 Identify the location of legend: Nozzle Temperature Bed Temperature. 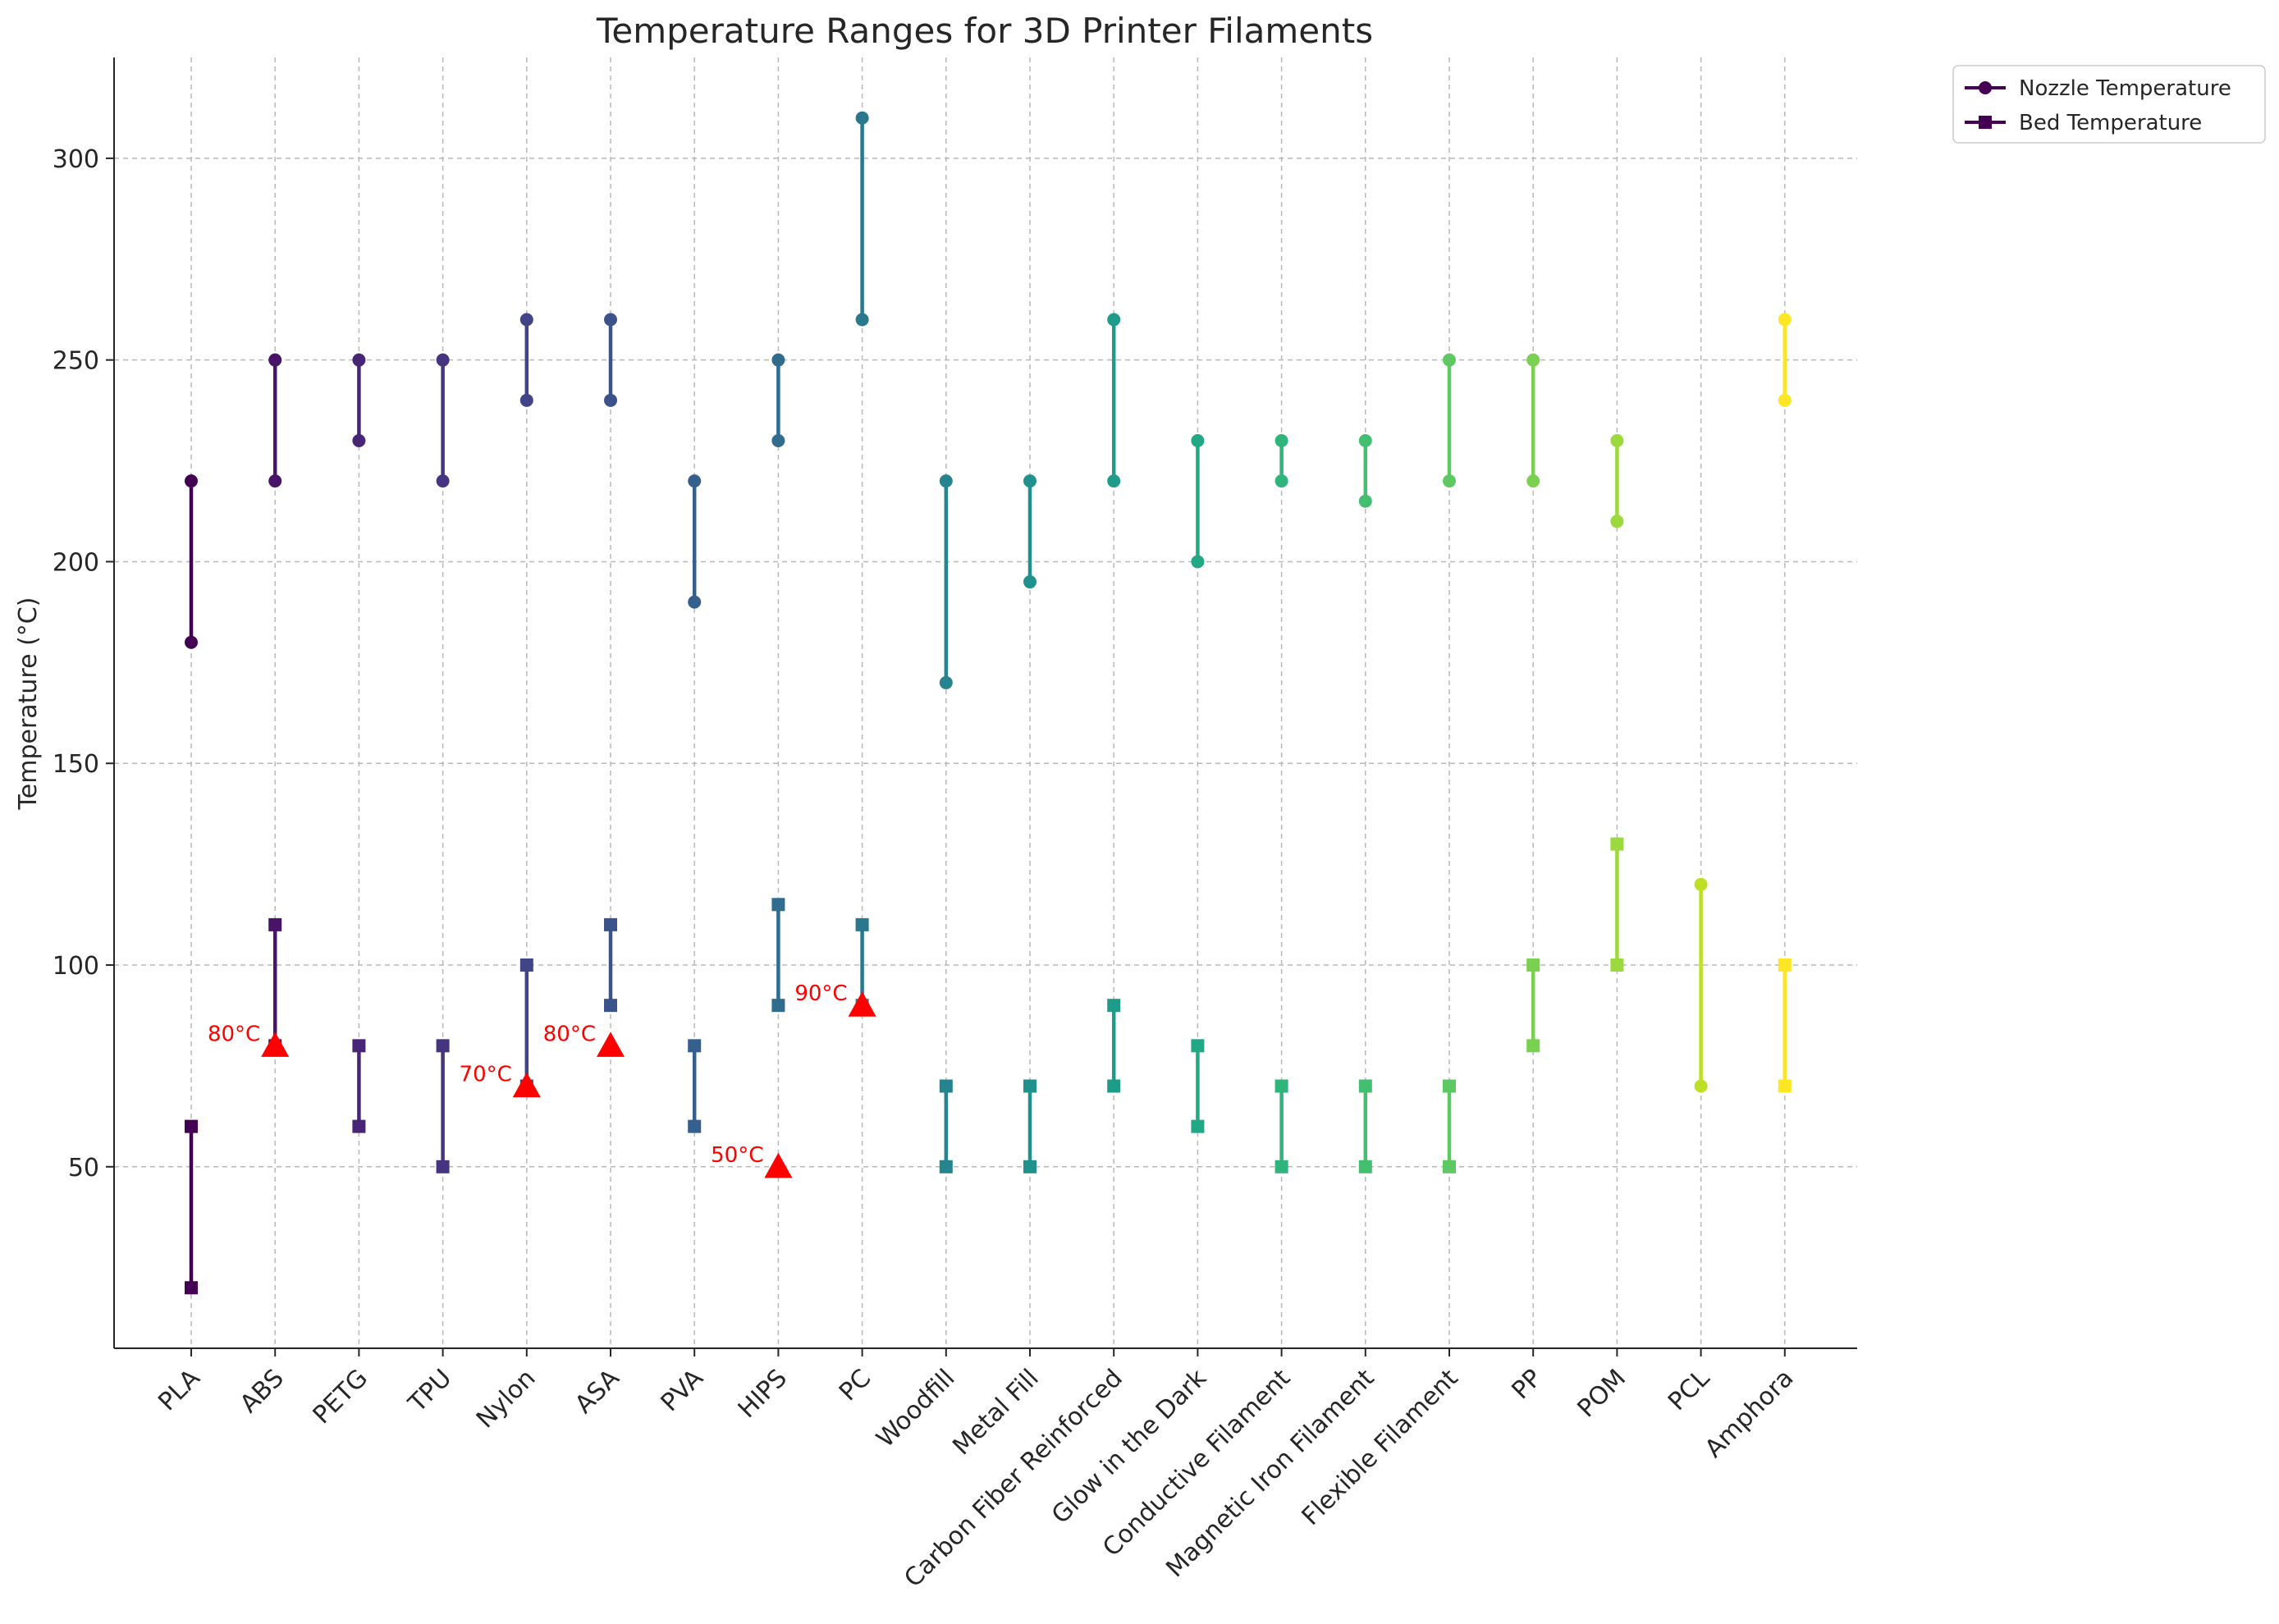
(2109, 104).